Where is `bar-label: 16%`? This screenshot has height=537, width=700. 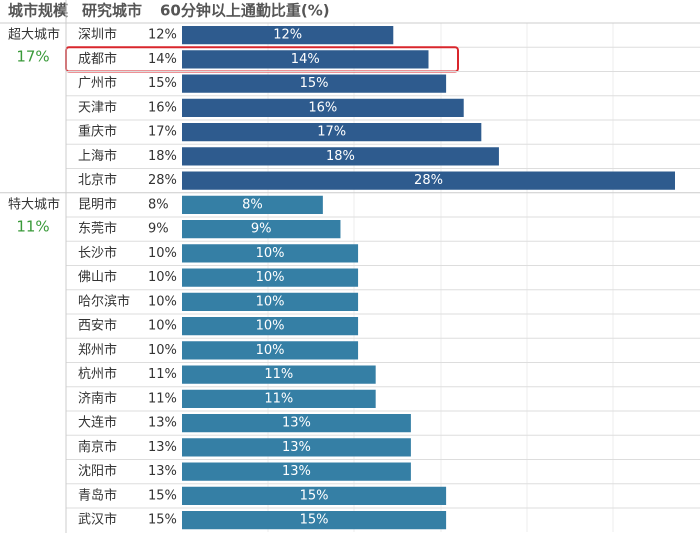
bar-label: 16% is located at coordinates (322, 107).